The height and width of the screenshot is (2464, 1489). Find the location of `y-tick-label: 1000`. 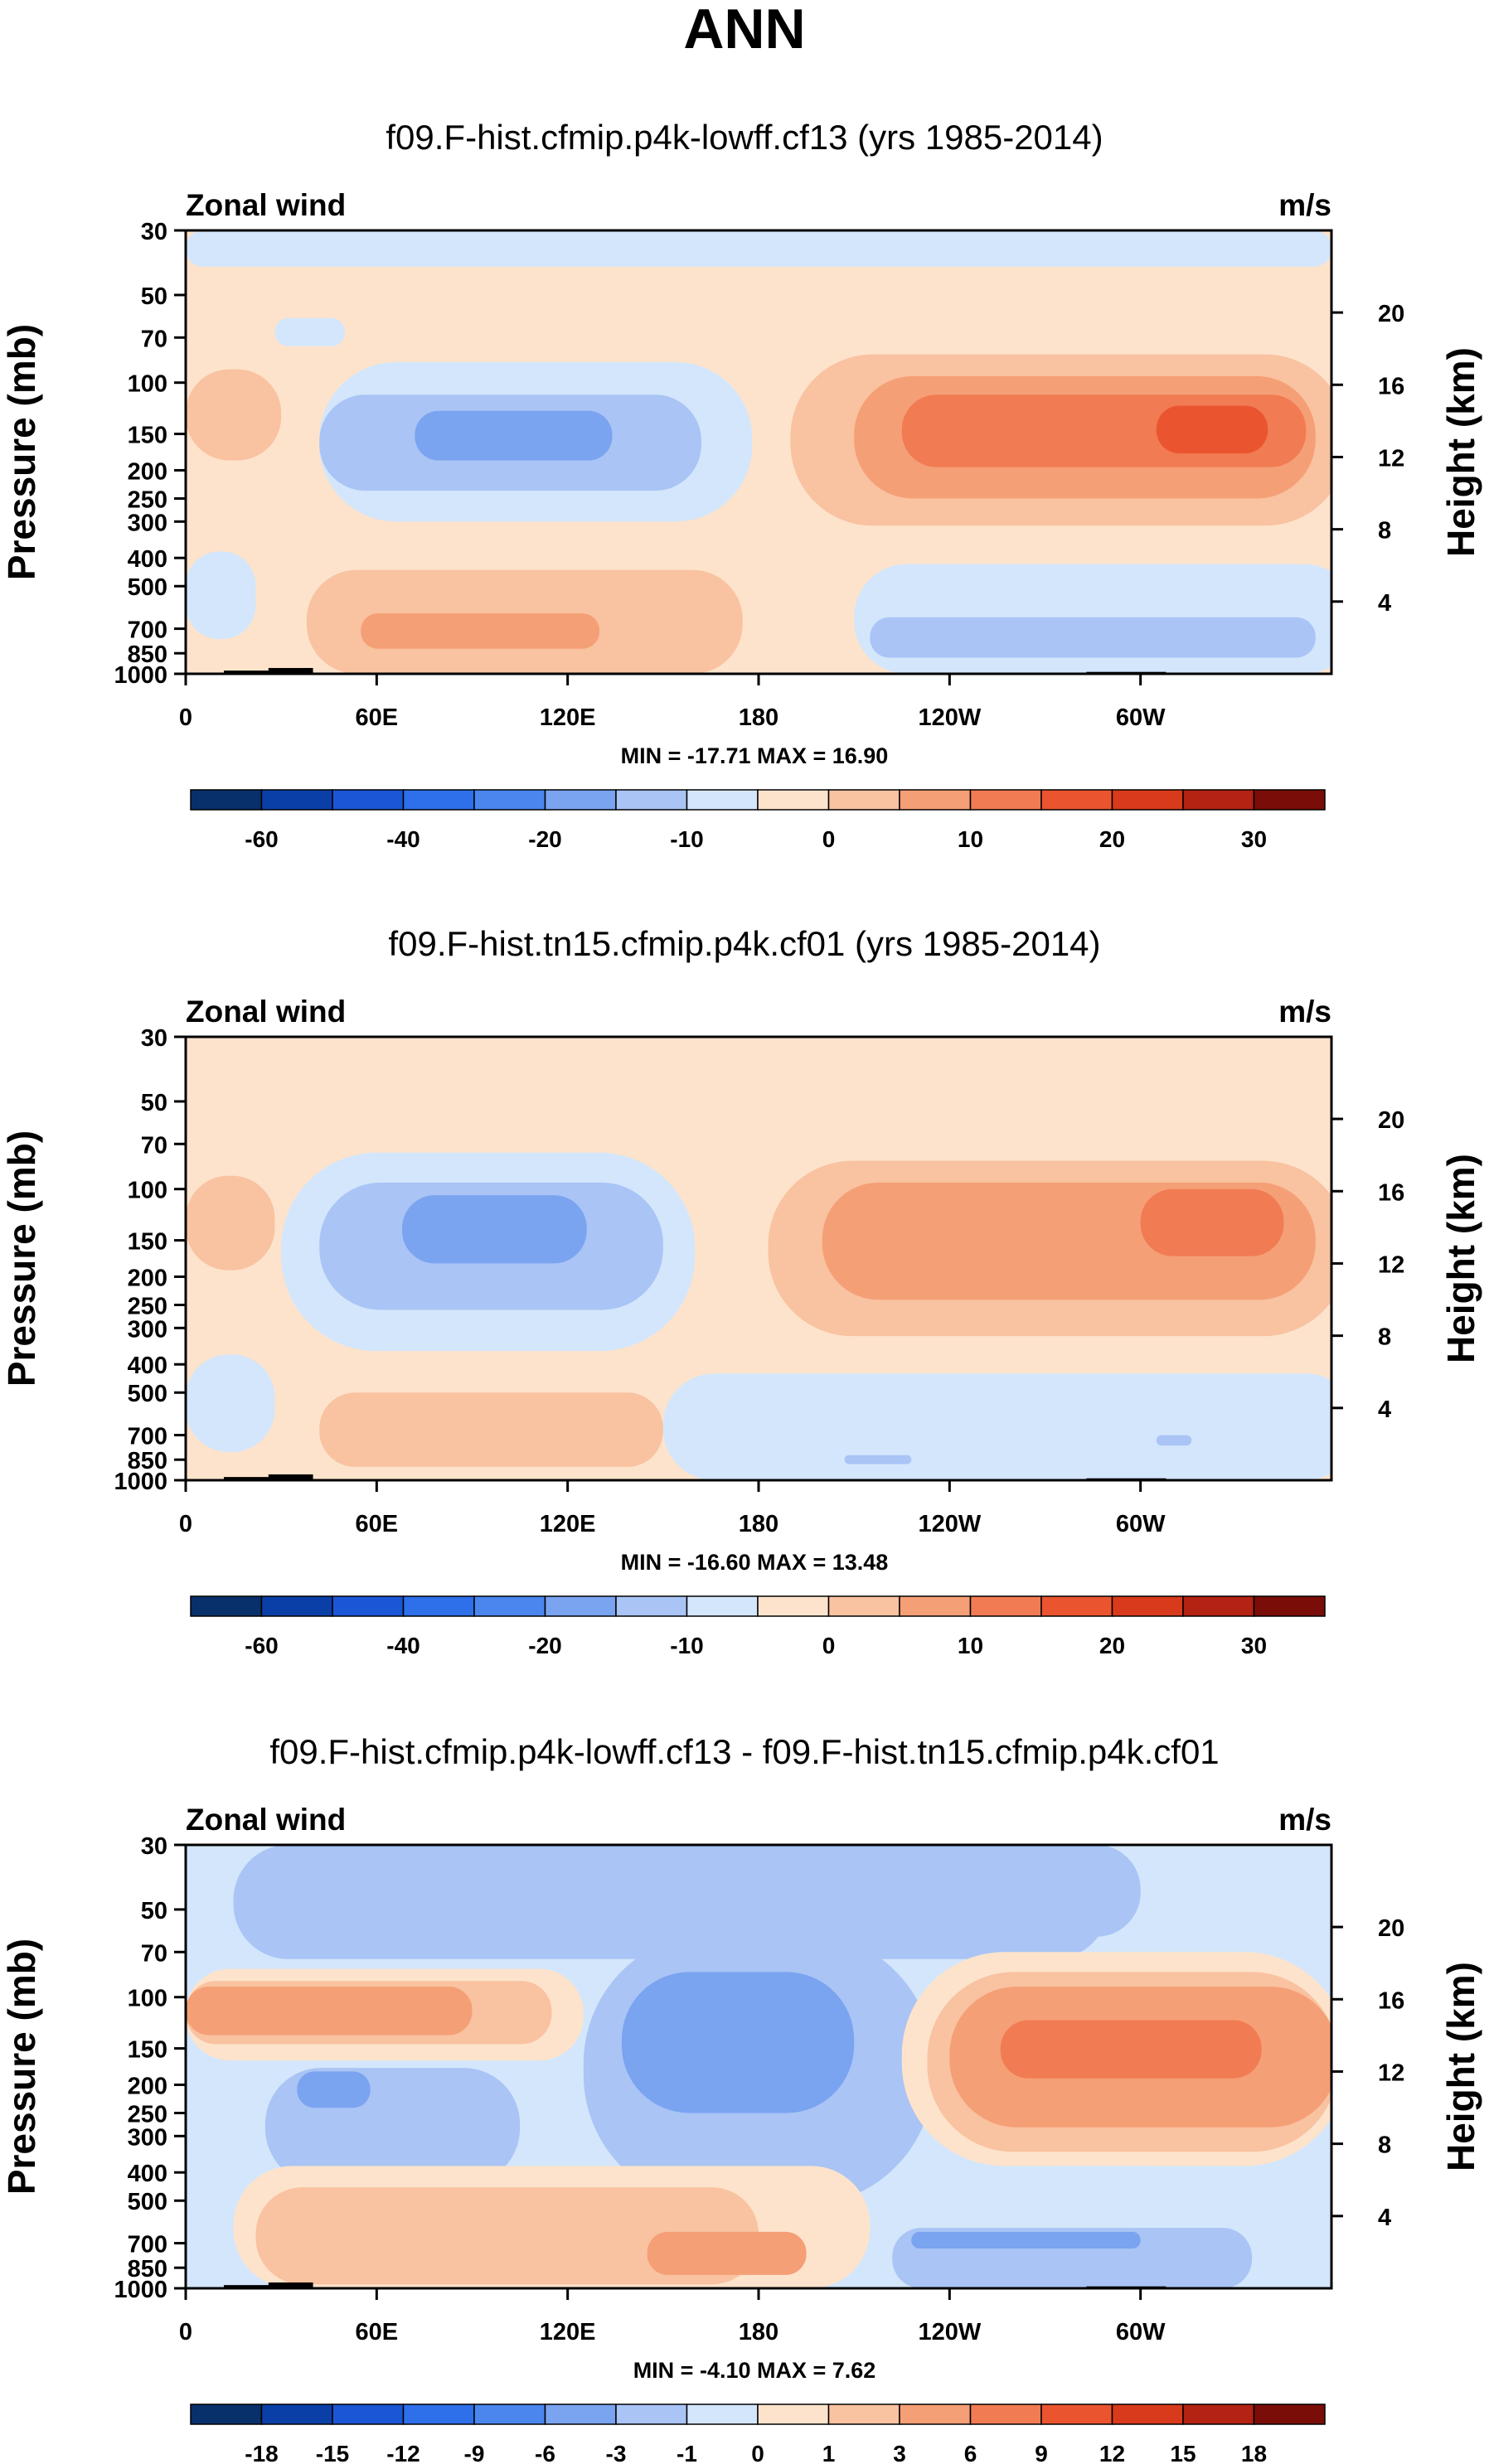

y-tick-label: 1000 is located at coordinates (140, 1482).